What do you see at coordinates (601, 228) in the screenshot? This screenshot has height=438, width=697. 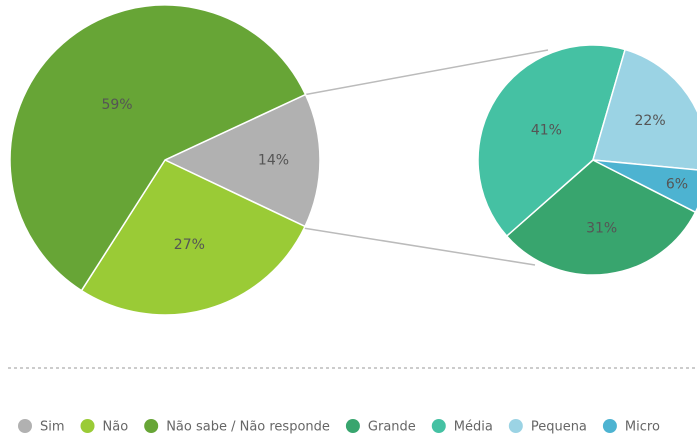 I see `data-label: 31%` at bounding box center [601, 228].